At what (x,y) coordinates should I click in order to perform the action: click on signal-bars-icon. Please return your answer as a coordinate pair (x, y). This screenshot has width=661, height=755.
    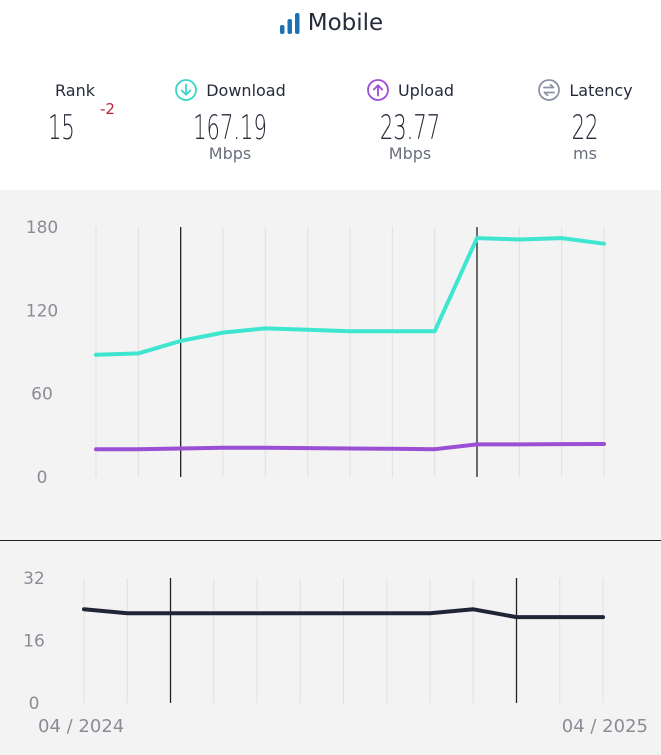
    Looking at the image, I should click on (289, 23).